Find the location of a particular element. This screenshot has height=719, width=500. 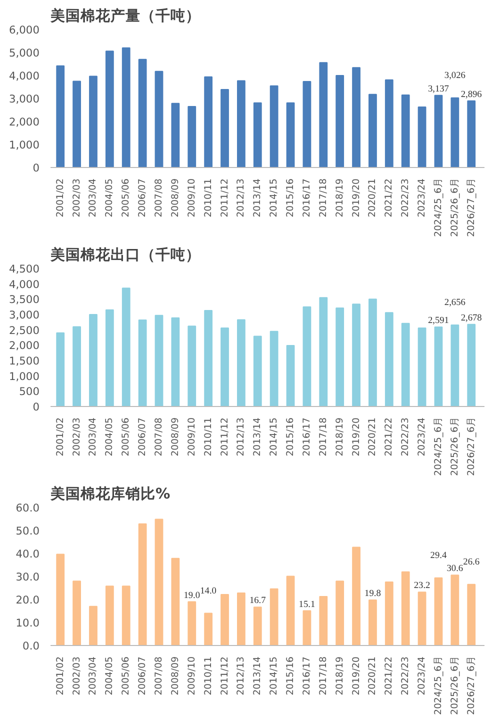

data-label: 3,026 is located at coordinates (455, 75).